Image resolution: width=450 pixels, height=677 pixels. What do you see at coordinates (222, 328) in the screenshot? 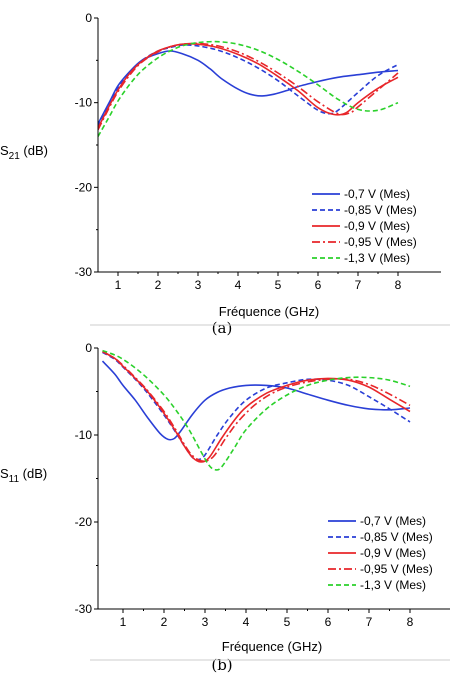
I see `caption-a: (a)` at bounding box center [222, 328].